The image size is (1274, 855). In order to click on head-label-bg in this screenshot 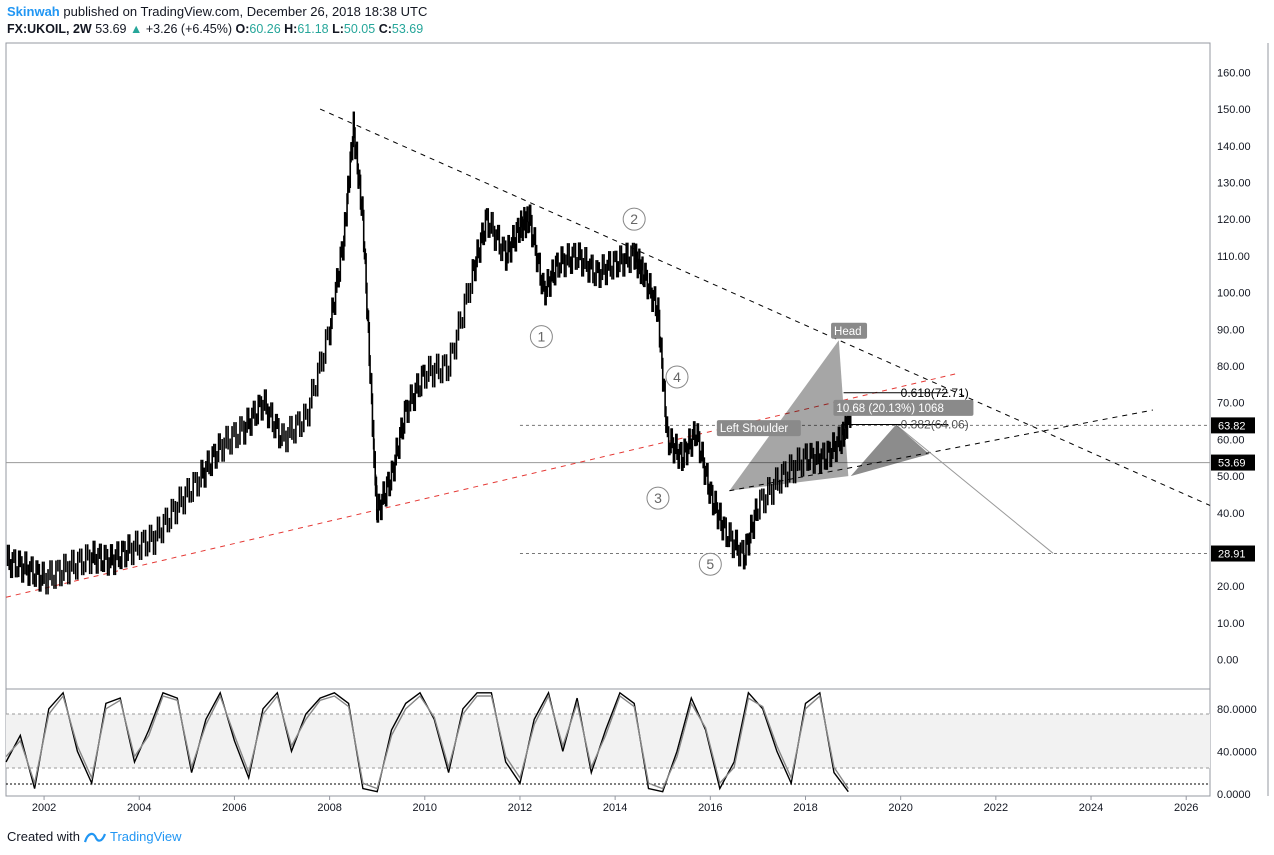, I will do `click(849, 330)`.